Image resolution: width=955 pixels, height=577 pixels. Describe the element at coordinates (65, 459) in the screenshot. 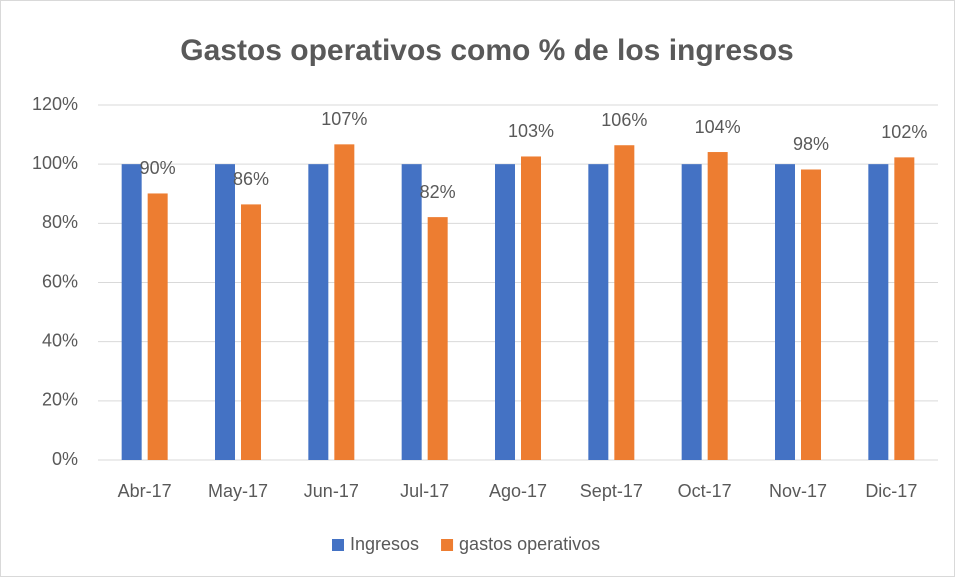

I see `y-tick-label: 0%` at that location.